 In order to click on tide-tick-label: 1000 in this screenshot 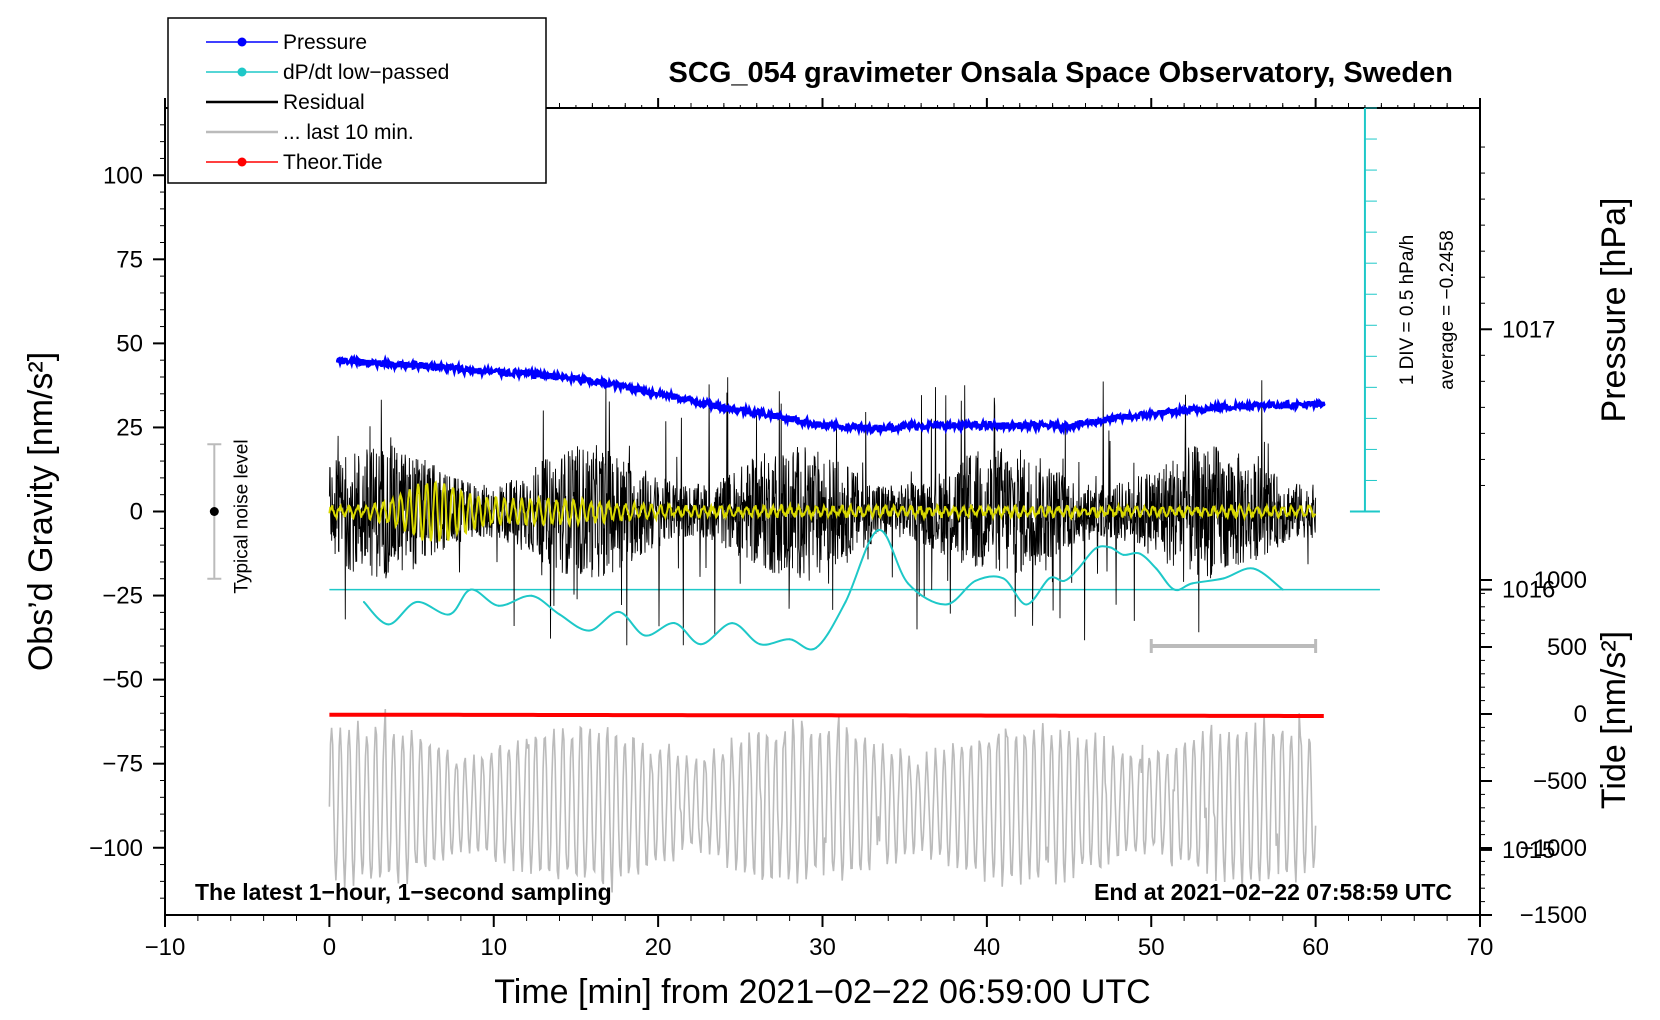, I will do `click(1560, 580)`.